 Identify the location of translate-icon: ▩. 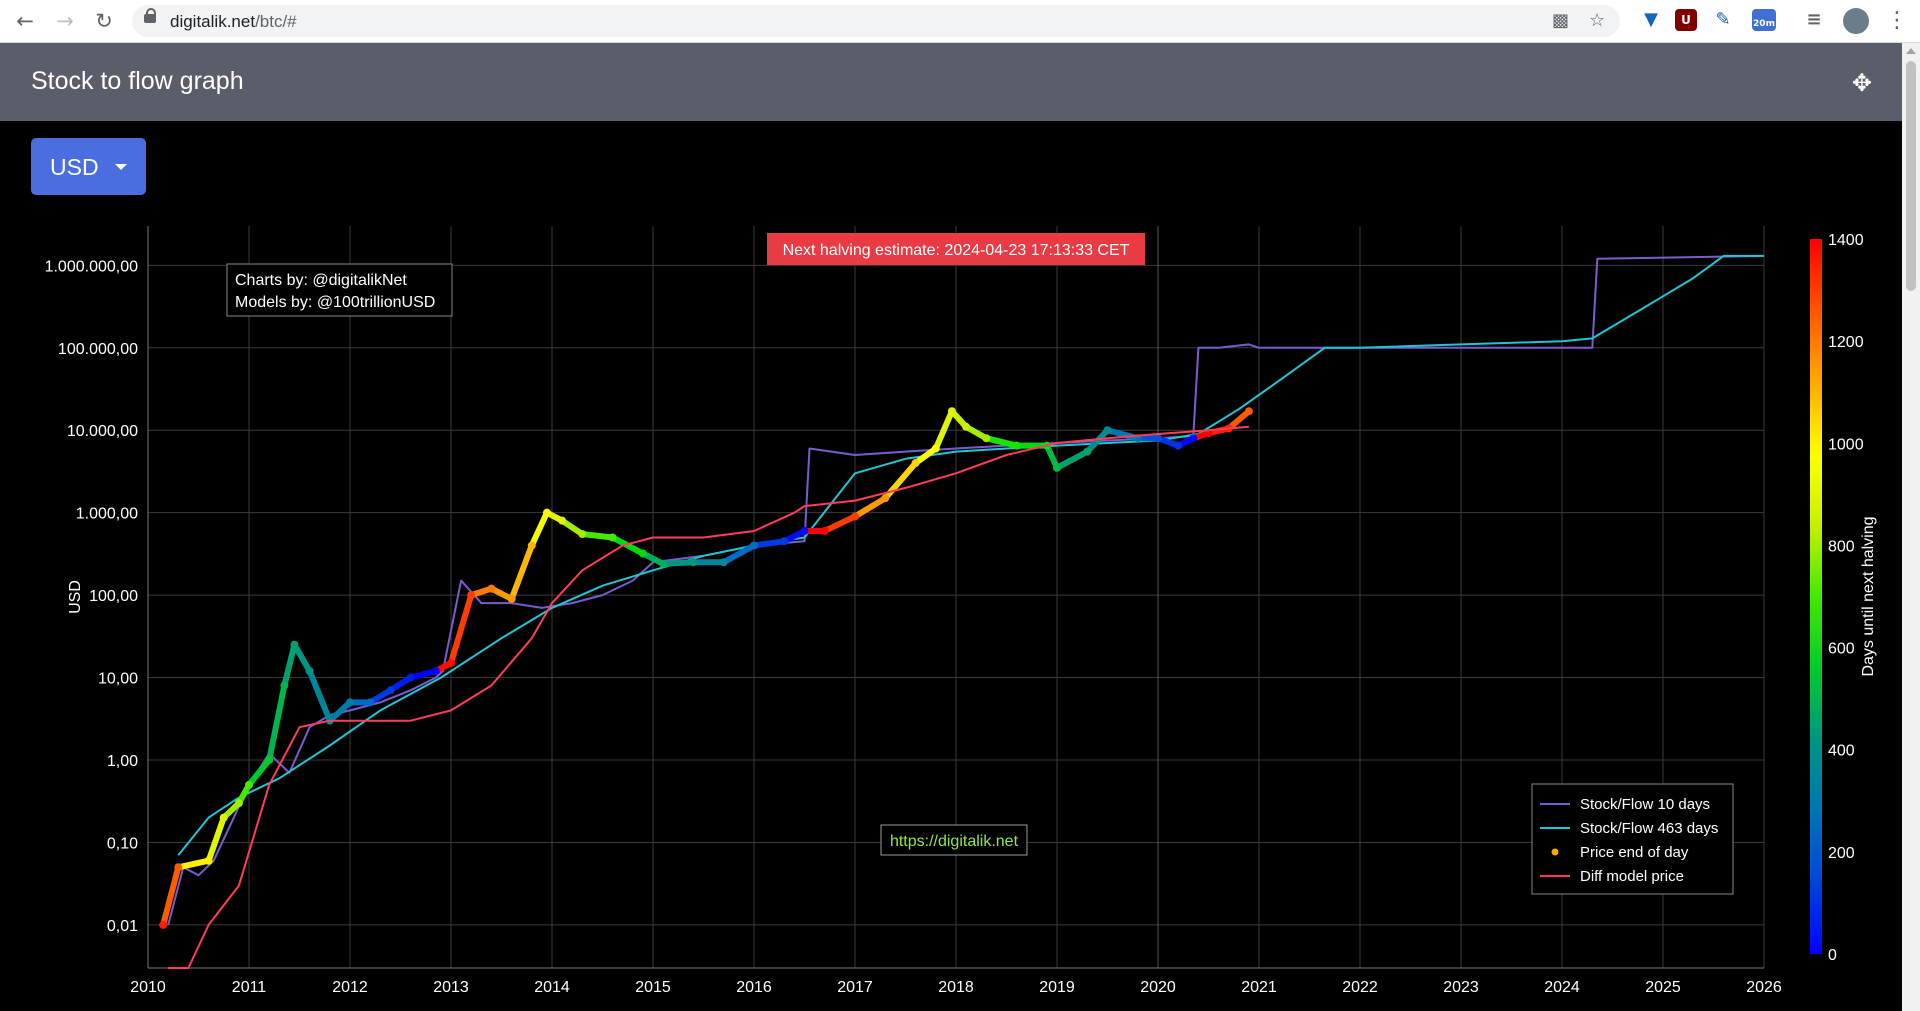
(1561, 20).